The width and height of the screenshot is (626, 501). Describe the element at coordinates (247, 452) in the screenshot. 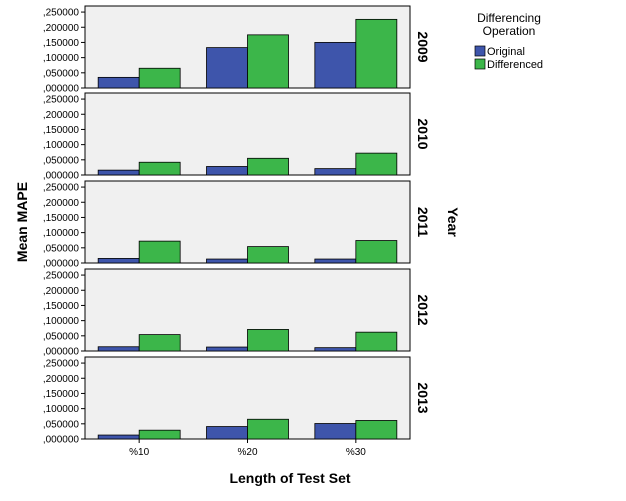

I see `x-tick-label: %20` at that location.